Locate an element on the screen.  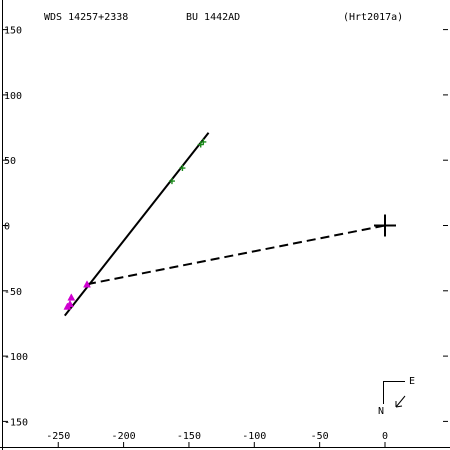
compass: E N is located at coordinates (396, 396).